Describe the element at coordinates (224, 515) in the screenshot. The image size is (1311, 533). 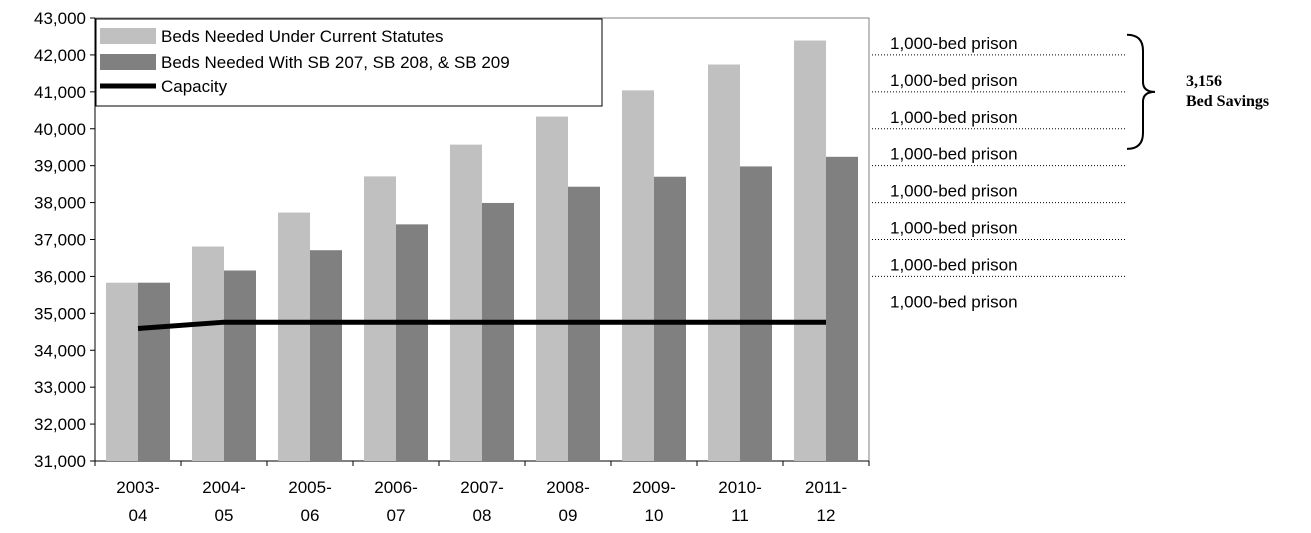
I see `x-tick-label: 05` at that location.